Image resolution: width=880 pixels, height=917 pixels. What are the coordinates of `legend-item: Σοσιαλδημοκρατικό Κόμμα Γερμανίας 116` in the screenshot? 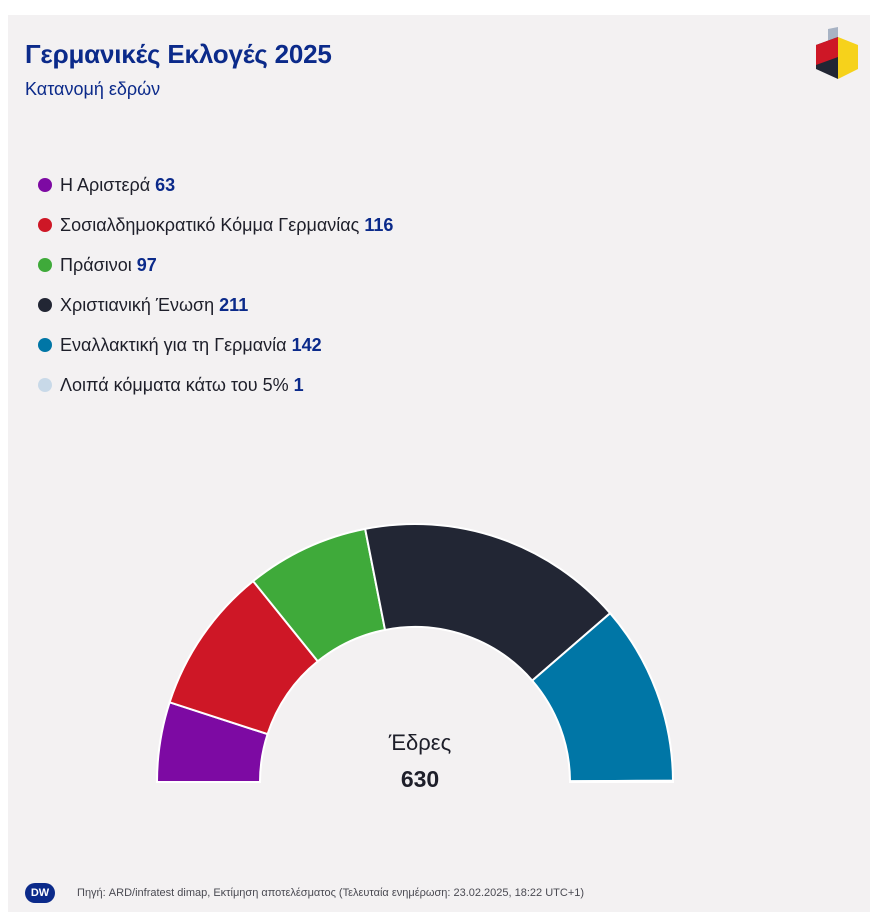 It's located at (215, 225).